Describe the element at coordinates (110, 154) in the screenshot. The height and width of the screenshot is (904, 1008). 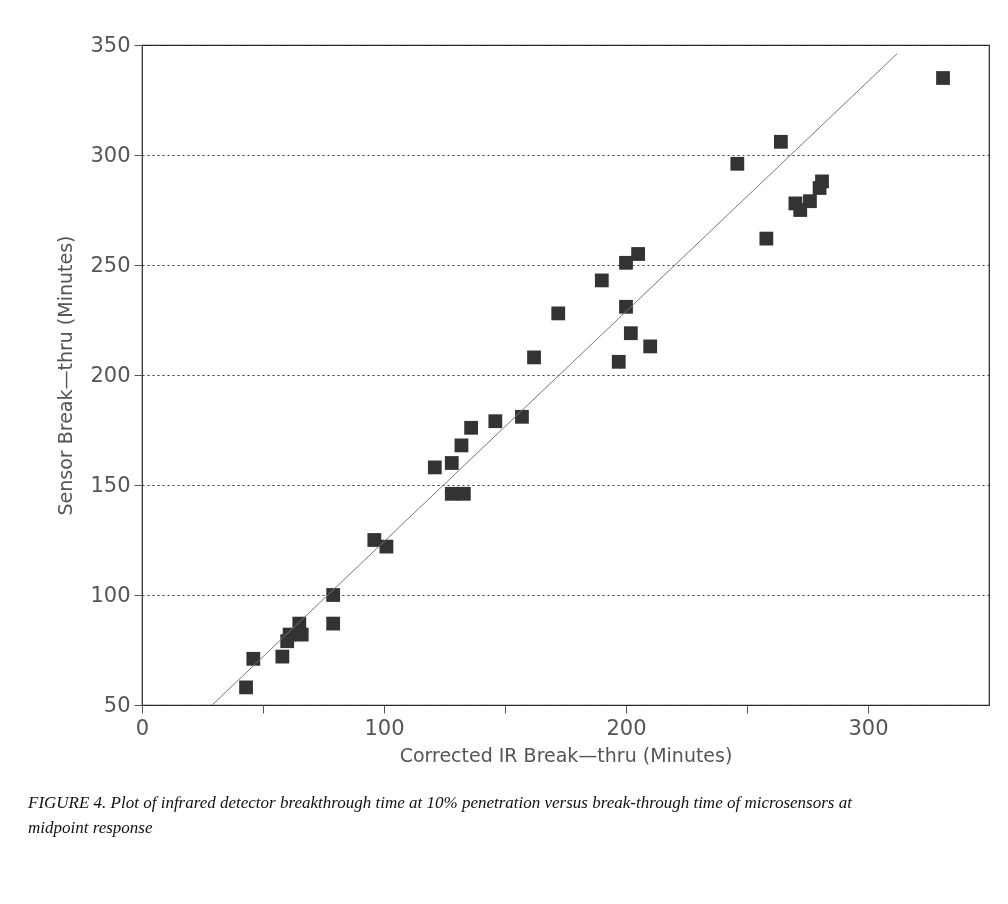
I see `y-tick-label: 300` at that location.